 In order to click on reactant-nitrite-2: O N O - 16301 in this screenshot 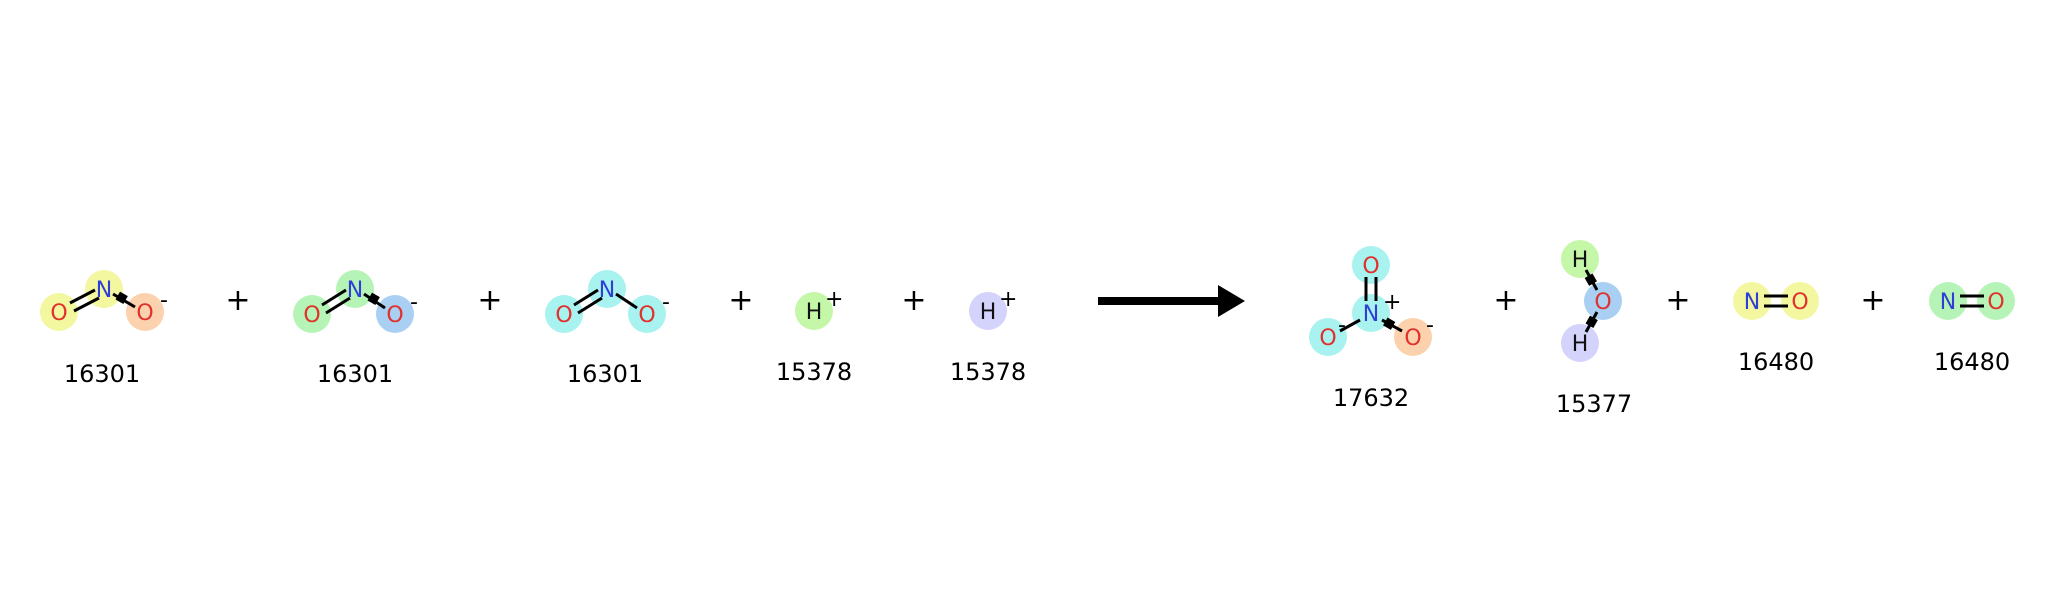, I will do `click(355, 329)`.